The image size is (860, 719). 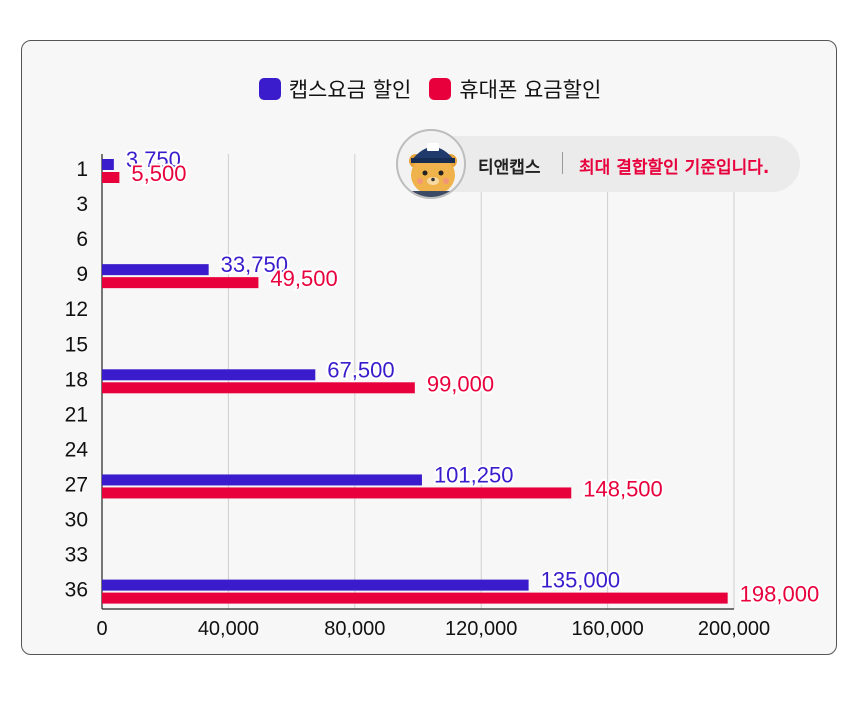 I want to click on legend-item-caps: 캡스요금 할인, so click(x=335, y=89).